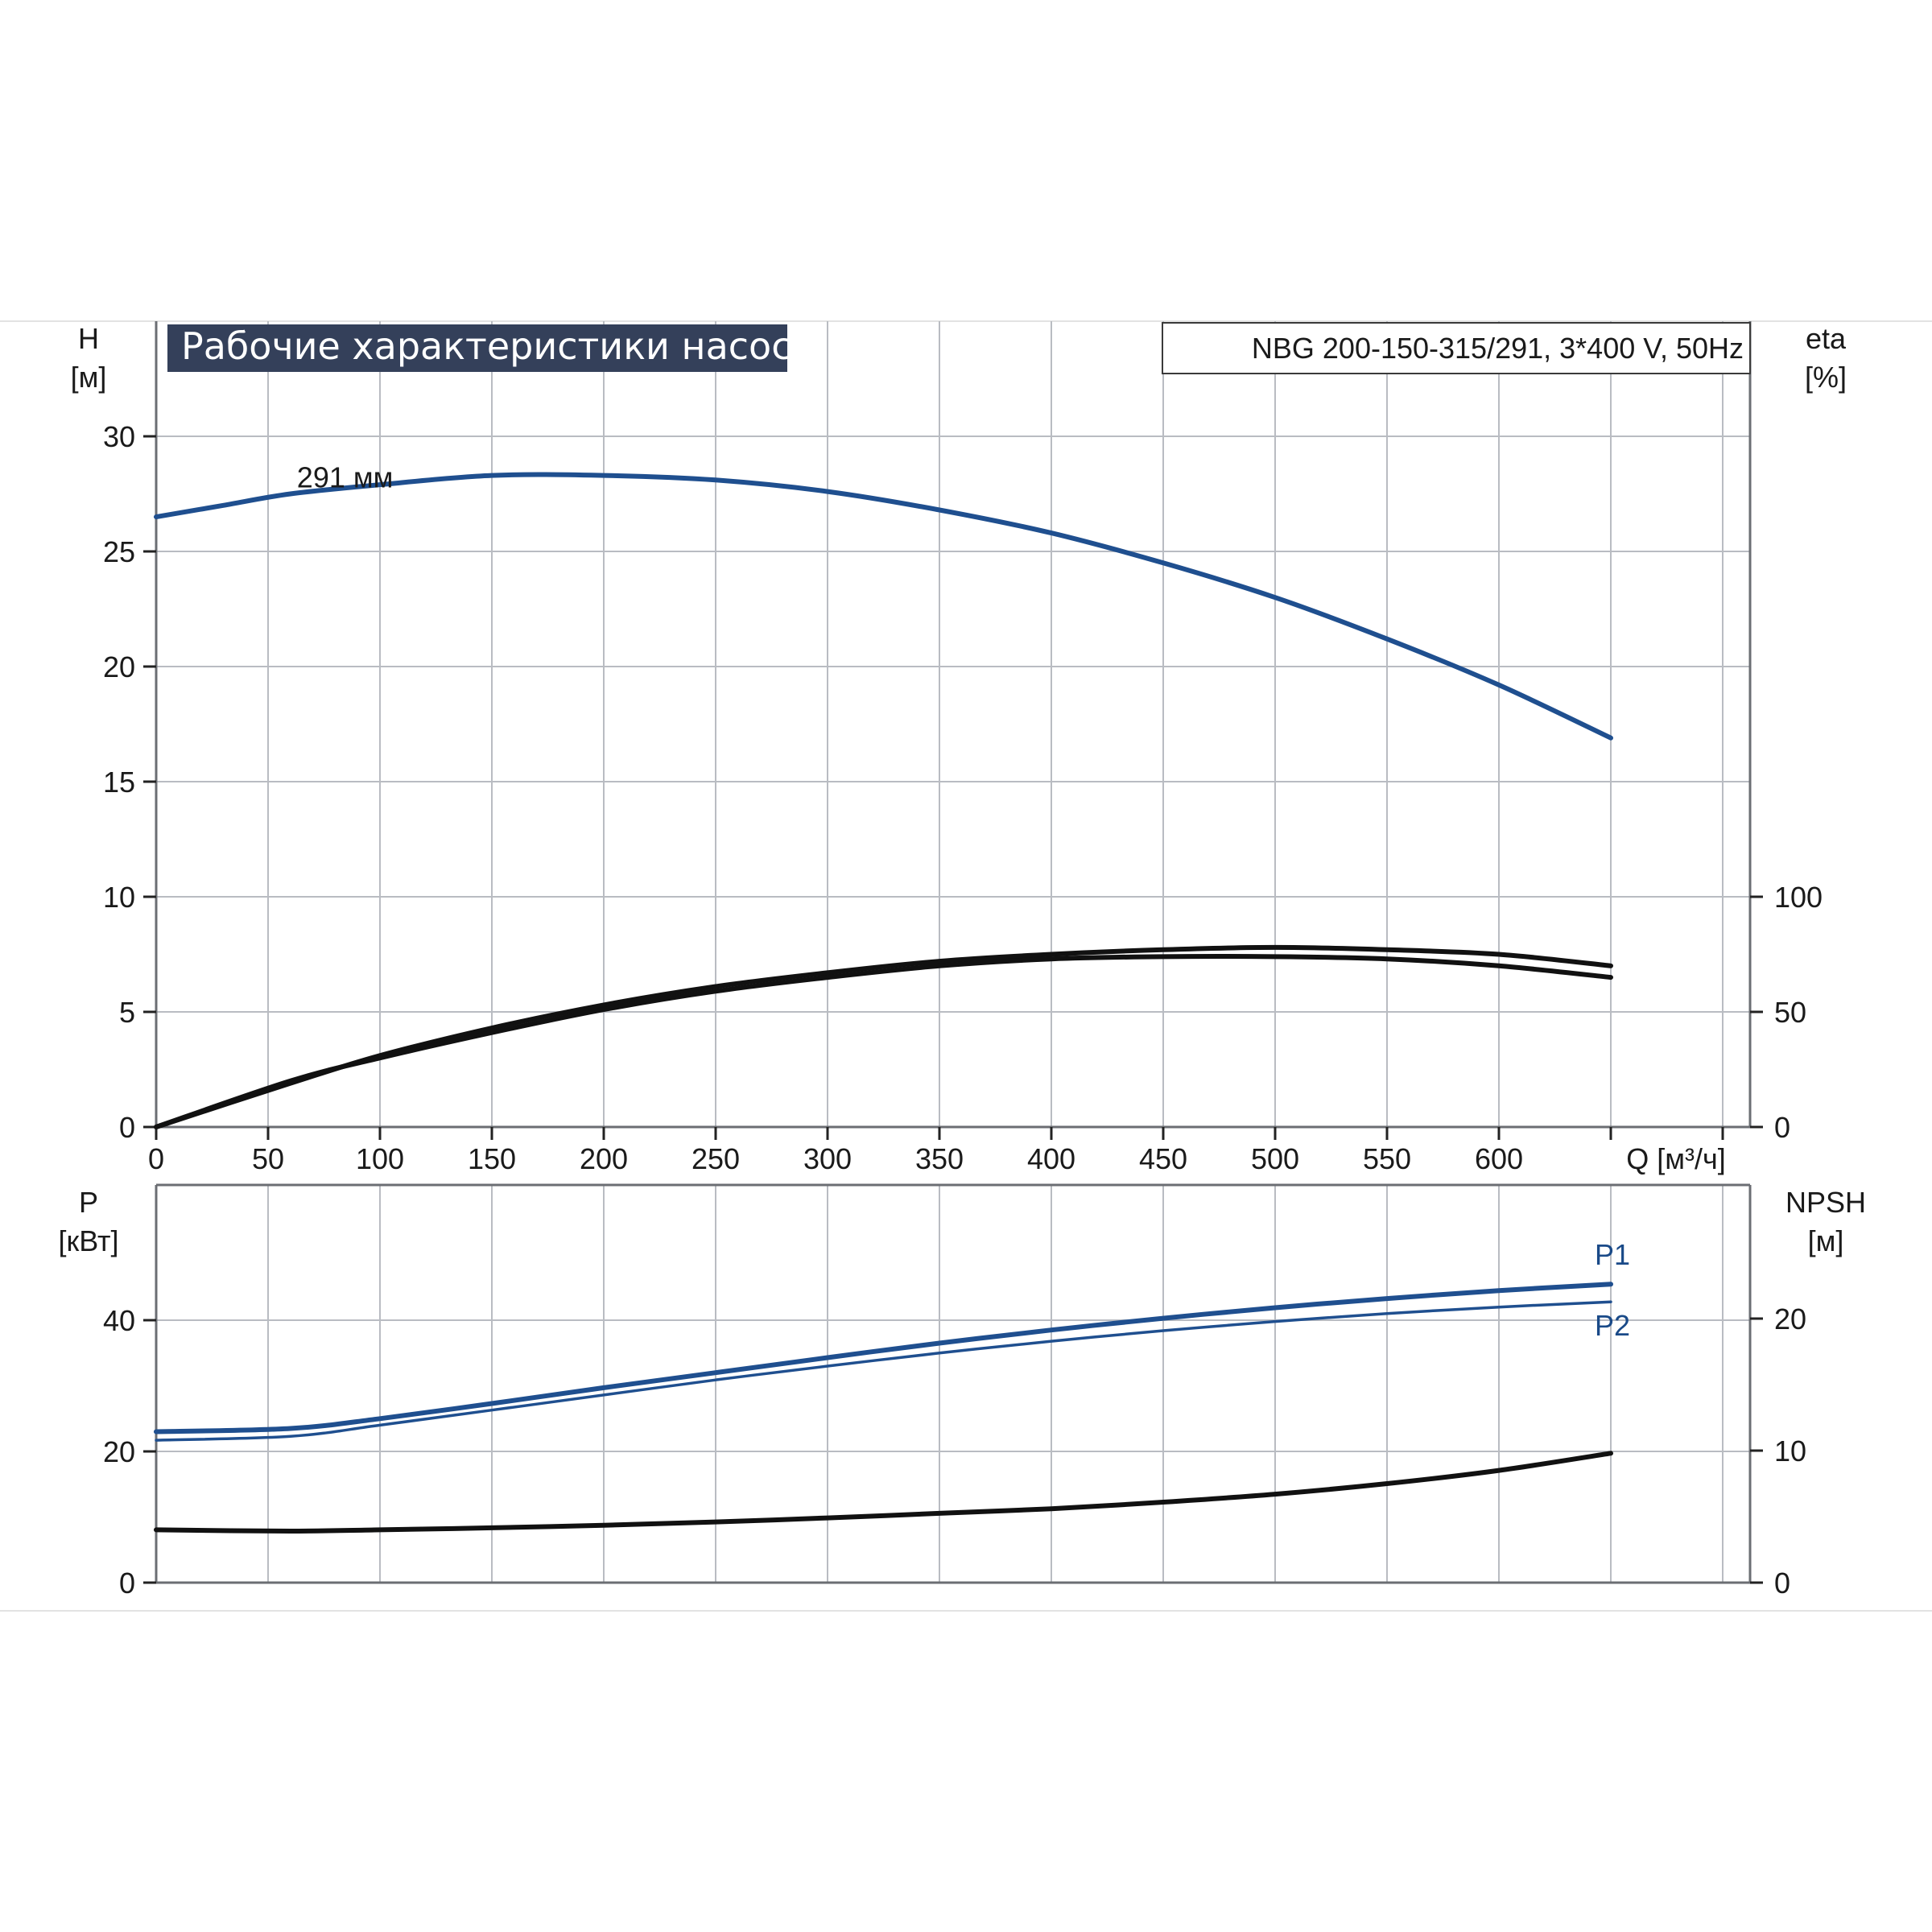  I want to click on title-badge: Рабочие характеристики насоса, so click(491, 348).